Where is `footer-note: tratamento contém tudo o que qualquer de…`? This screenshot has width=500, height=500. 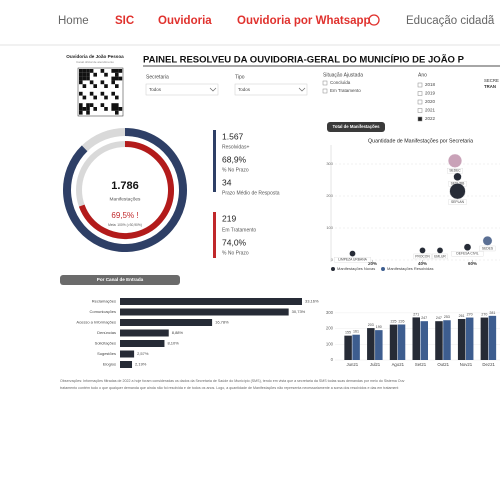 footer-note: tratamento contém tudo o que qualquer de… is located at coordinates (229, 388).